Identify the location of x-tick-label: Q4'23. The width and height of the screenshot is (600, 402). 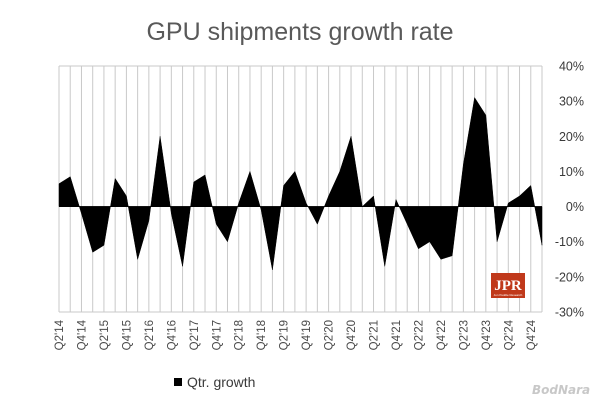
(487, 335).